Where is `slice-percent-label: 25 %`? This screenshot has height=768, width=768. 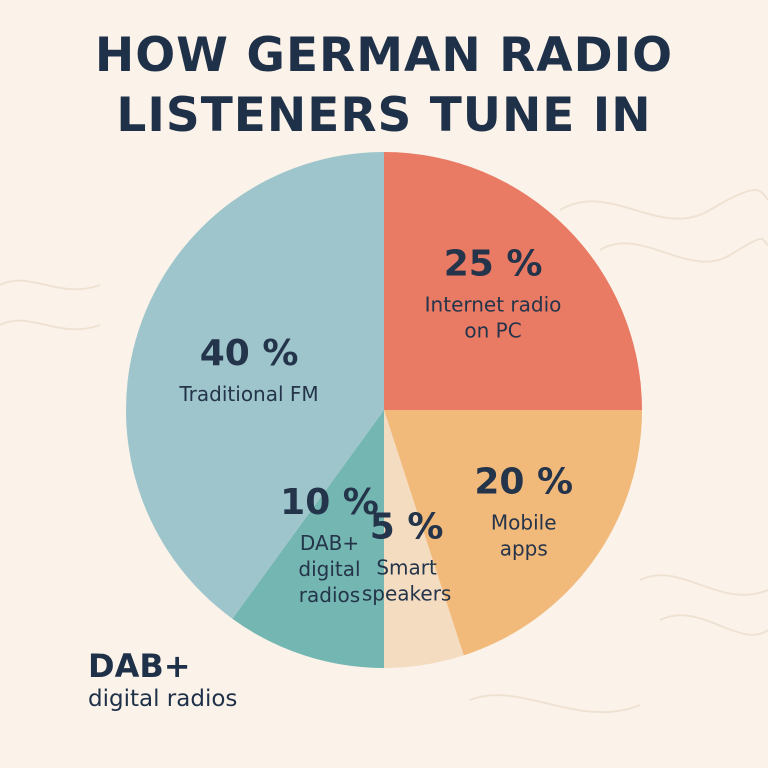 slice-percent-label: 25 % is located at coordinates (493, 263).